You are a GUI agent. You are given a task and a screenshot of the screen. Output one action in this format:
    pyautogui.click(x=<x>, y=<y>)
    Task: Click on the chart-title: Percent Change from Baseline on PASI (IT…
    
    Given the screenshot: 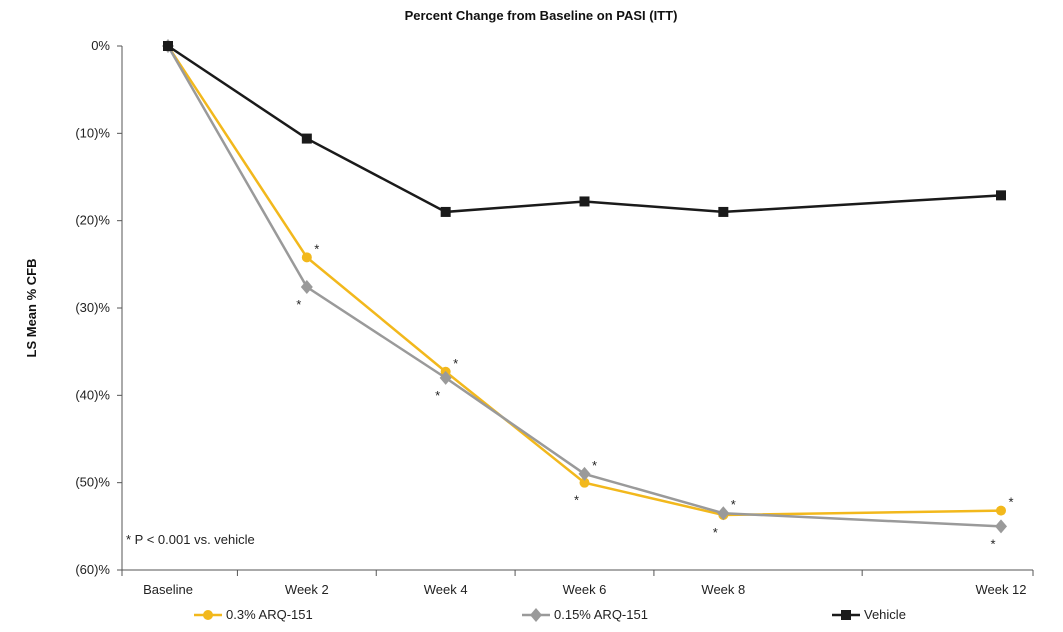 What is the action you would take?
    pyautogui.click(x=541, y=15)
    